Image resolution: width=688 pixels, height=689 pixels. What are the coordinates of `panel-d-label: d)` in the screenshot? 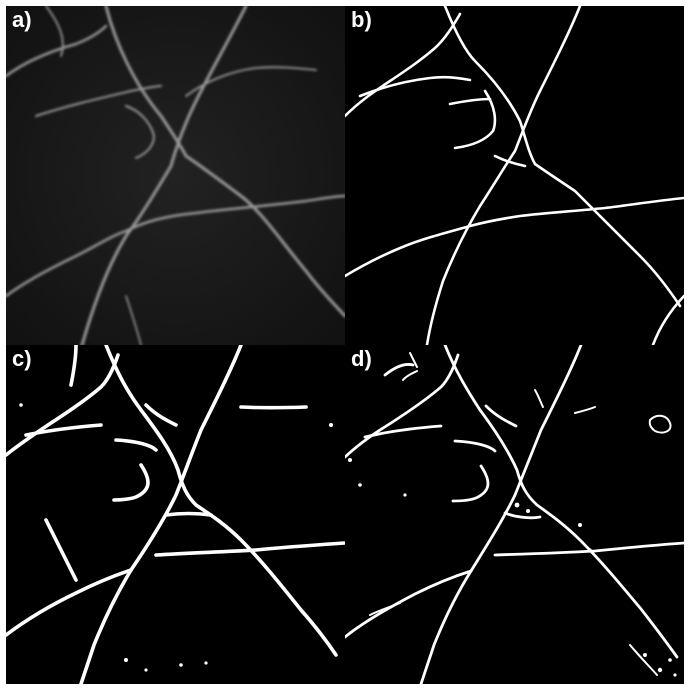 It's located at (361, 358).